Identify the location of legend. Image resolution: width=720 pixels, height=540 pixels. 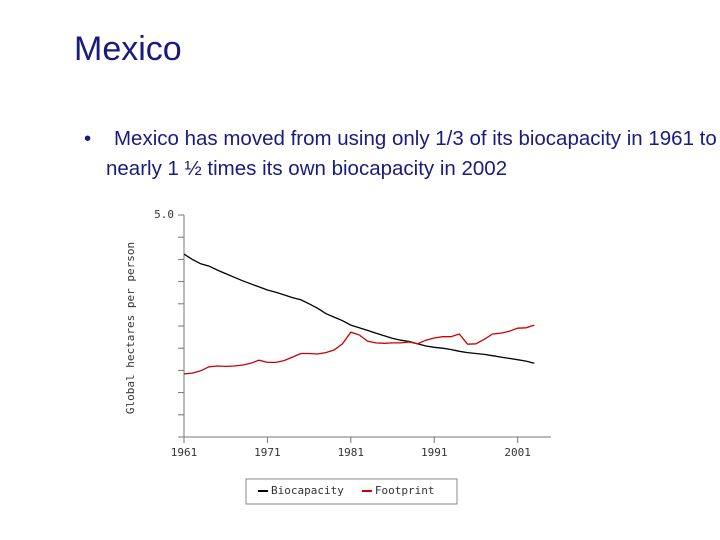
(351, 491).